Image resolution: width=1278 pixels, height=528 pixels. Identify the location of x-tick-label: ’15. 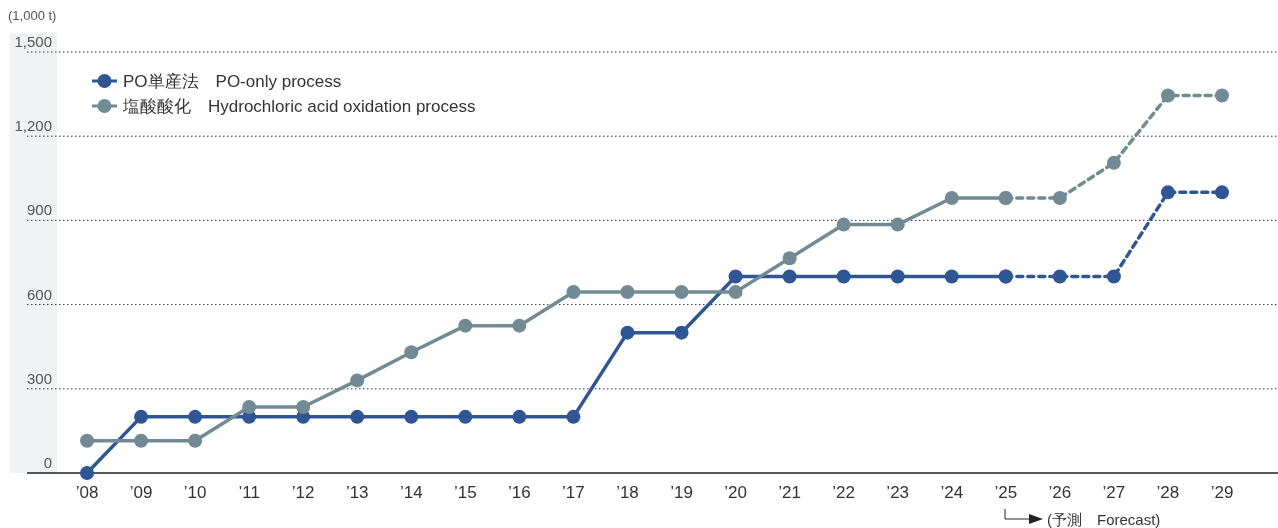
(465, 492).